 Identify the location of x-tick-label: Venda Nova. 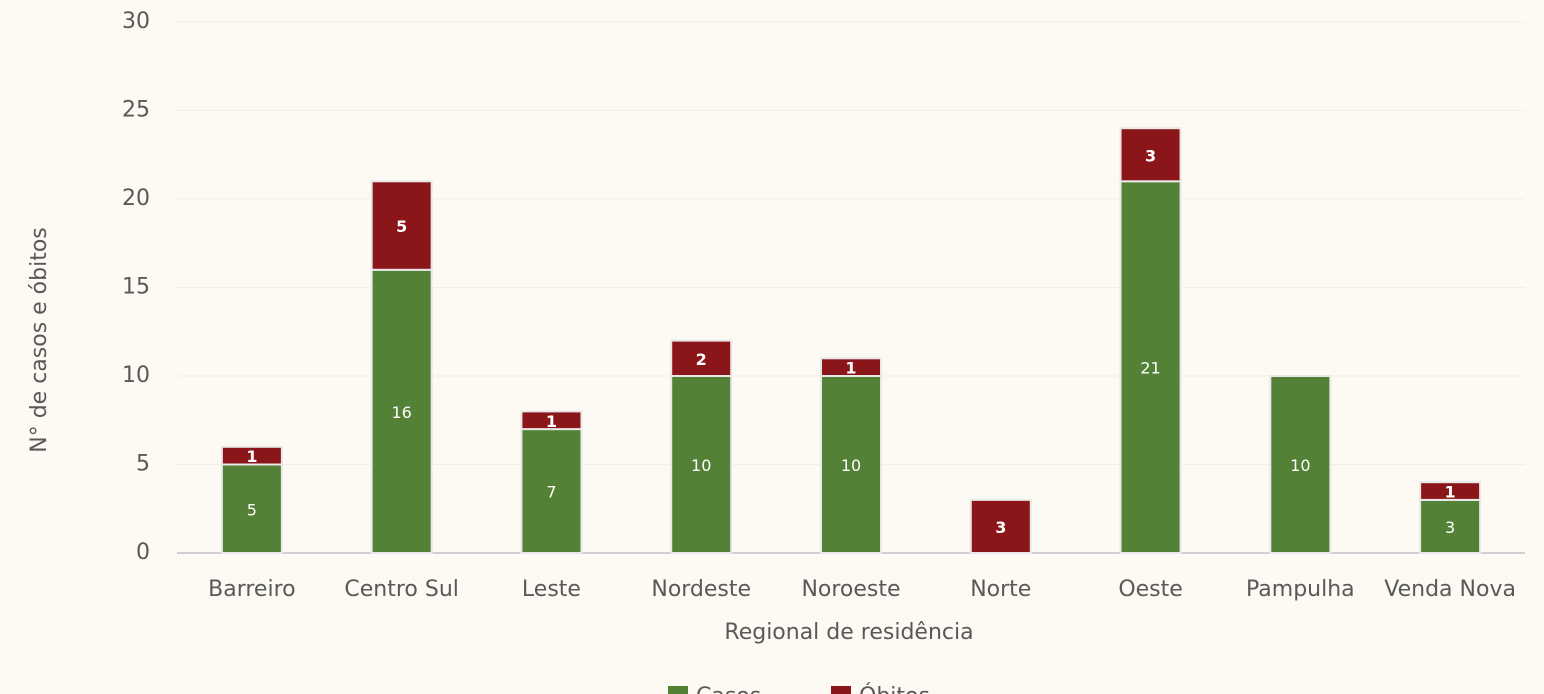
(1450, 589).